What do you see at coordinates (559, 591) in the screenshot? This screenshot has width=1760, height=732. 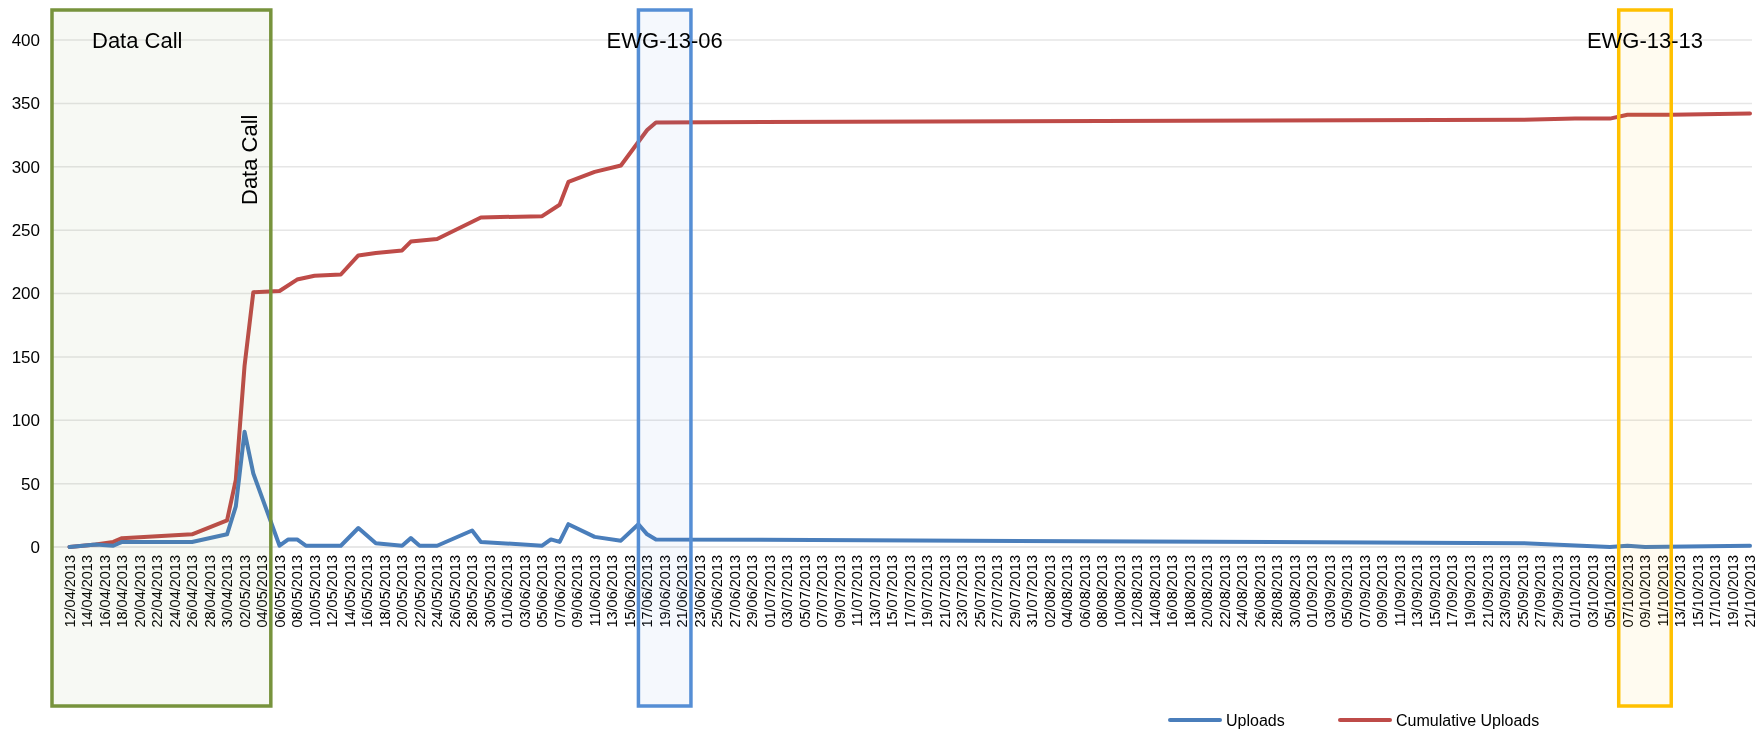 I see `x-tick-label: 07/06/2013` at bounding box center [559, 591].